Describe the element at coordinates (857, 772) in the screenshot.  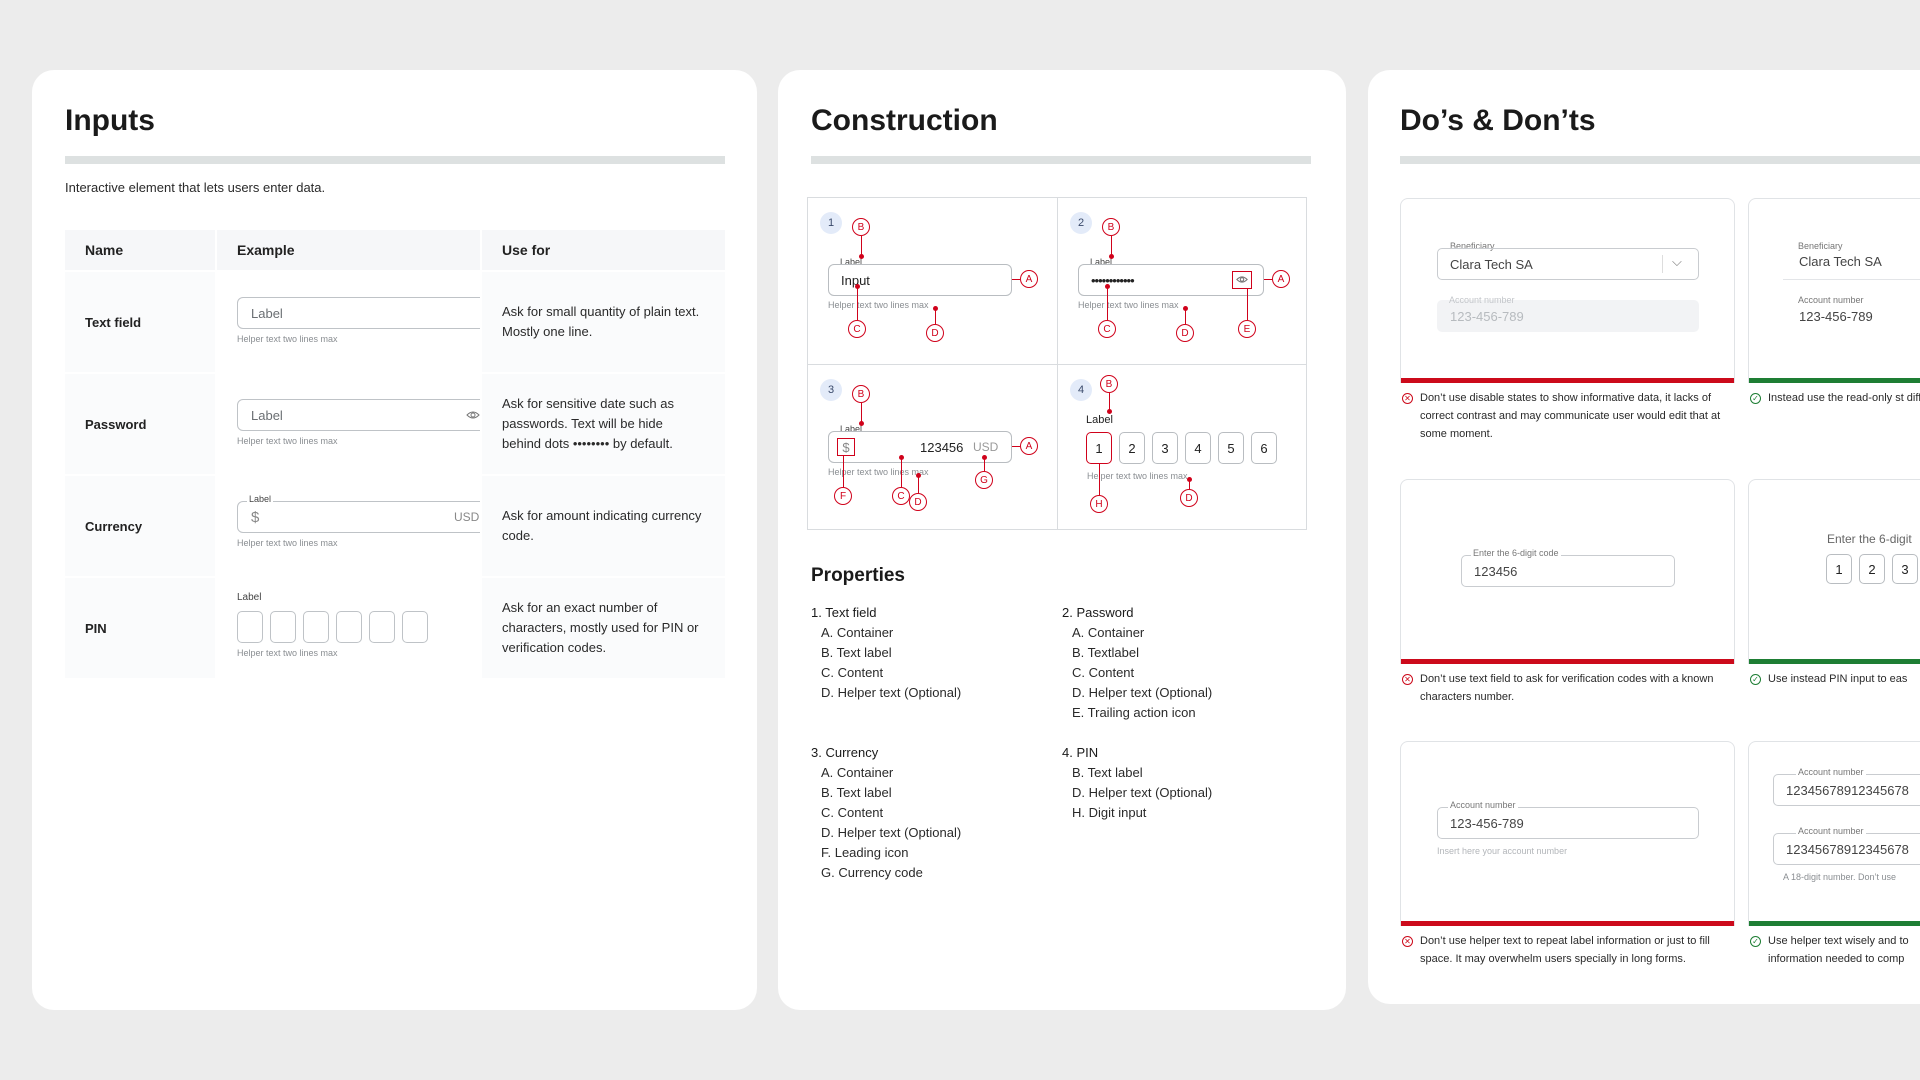
I see `property-item: A. Container` at that location.